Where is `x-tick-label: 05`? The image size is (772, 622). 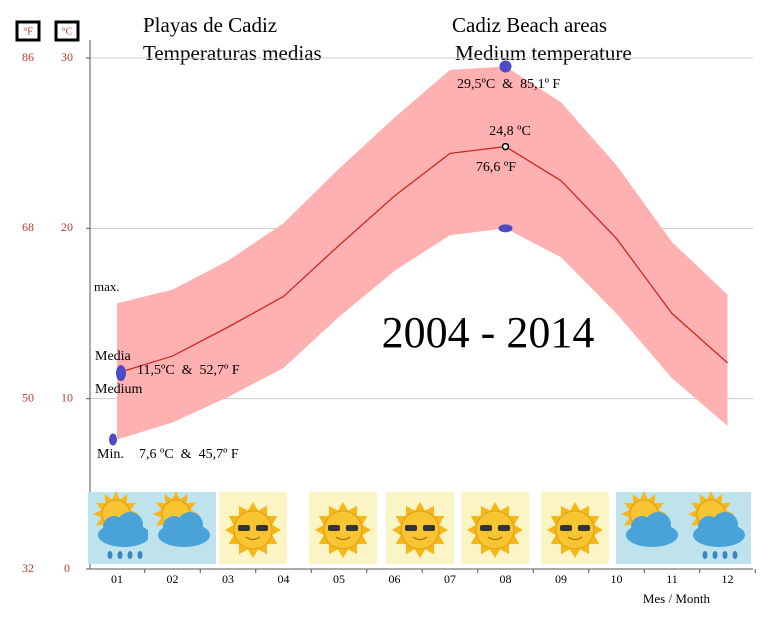
x-tick-label: 05 is located at coordinates (339, 579).